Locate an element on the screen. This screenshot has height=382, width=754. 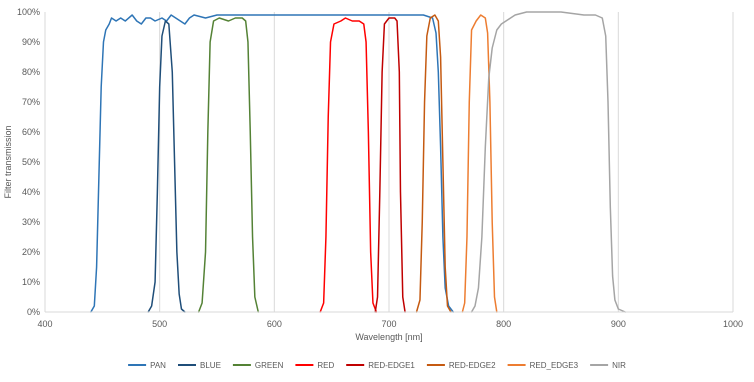
legend-item: GREEN is located at coordinates (258, 365).